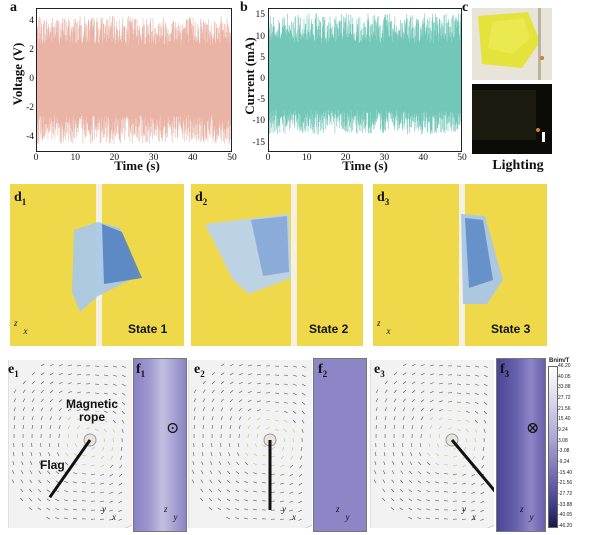  I want to click on field-plot-e3, so click(432, 444).